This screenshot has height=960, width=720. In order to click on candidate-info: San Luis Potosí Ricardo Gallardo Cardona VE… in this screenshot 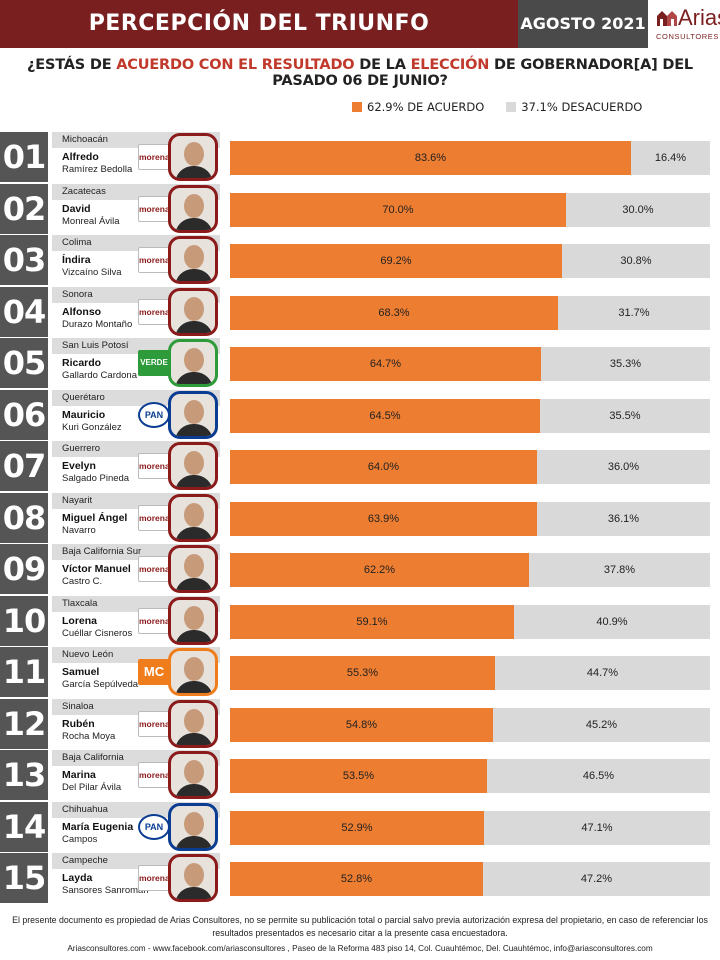, I will do `click(136, 363)`.